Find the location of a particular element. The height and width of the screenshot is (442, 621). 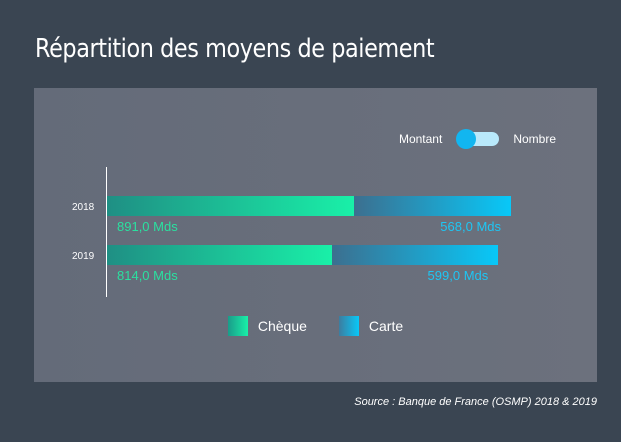

metric-toggle: Montant Nombre is located at coordinates (477, 139).